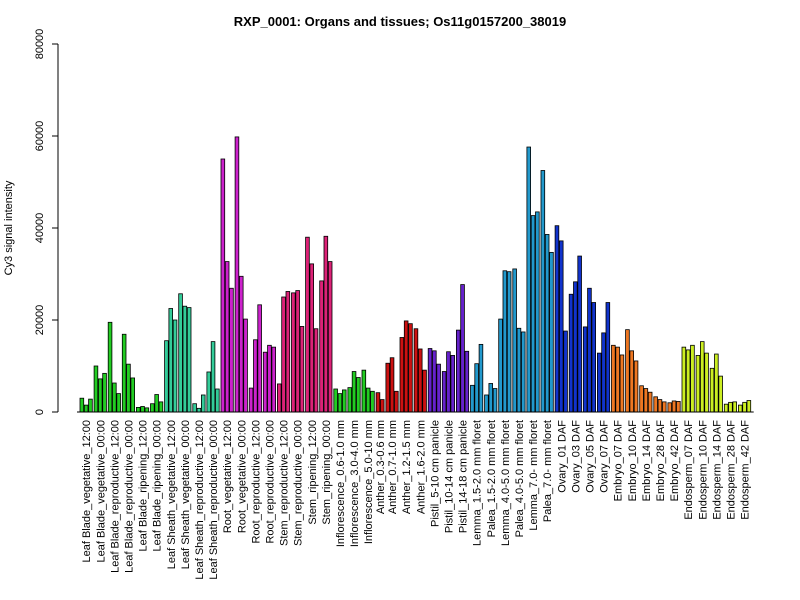  What do you see at coordinates (327, 472) in the screenshot?
I see `x-tick-label: Stem_ripening_00:00` at bounding box center [327, 472].